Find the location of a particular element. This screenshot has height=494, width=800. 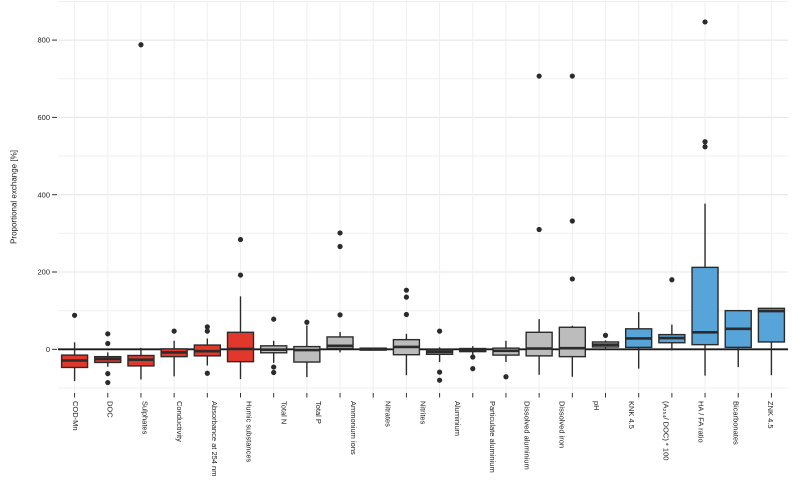

outlier-dot-sulphates is located at coordinates (141, 45).